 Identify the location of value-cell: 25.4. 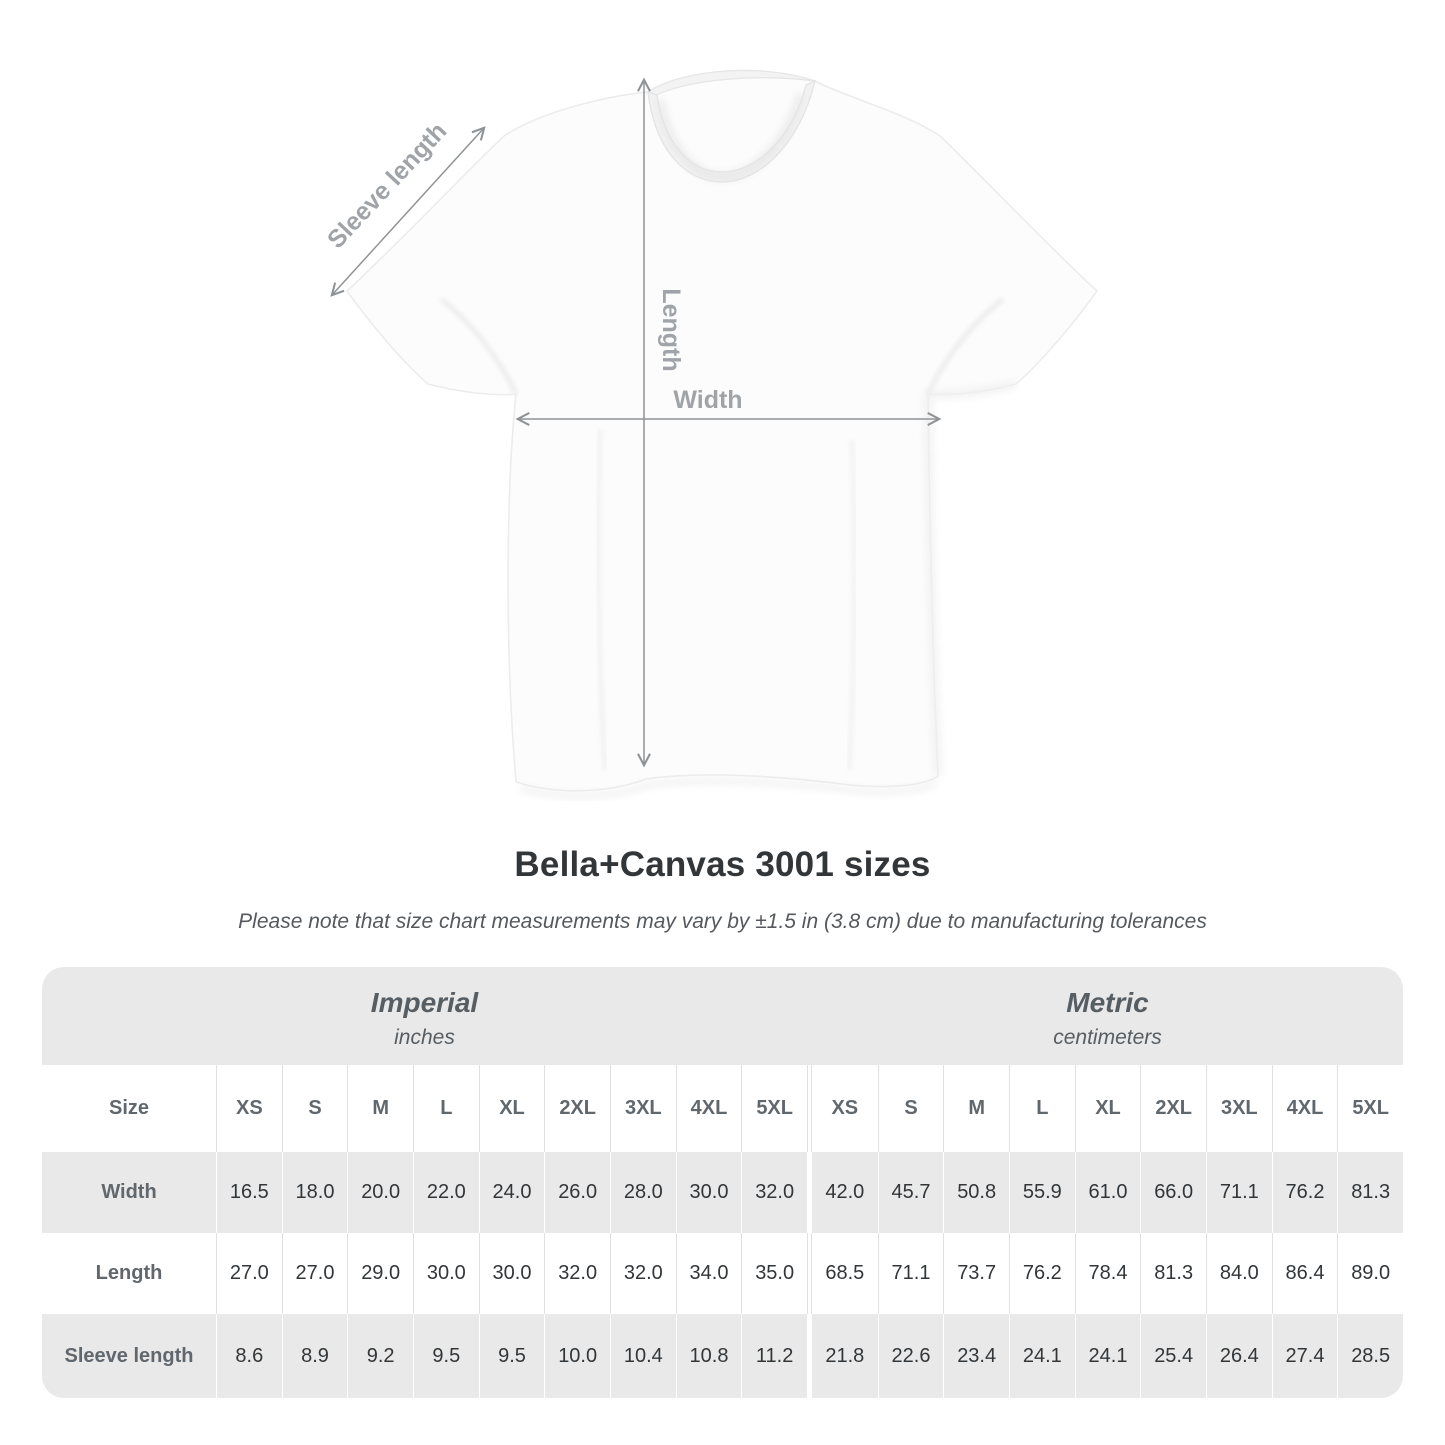
(1173, 1356).